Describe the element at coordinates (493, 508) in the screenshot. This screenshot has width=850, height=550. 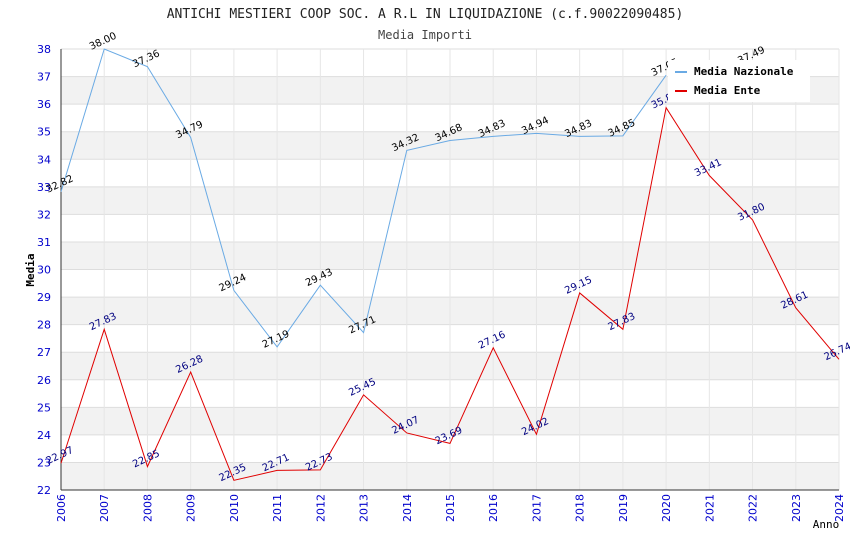
I see `x-tick-label-2016: 2016` at that location.